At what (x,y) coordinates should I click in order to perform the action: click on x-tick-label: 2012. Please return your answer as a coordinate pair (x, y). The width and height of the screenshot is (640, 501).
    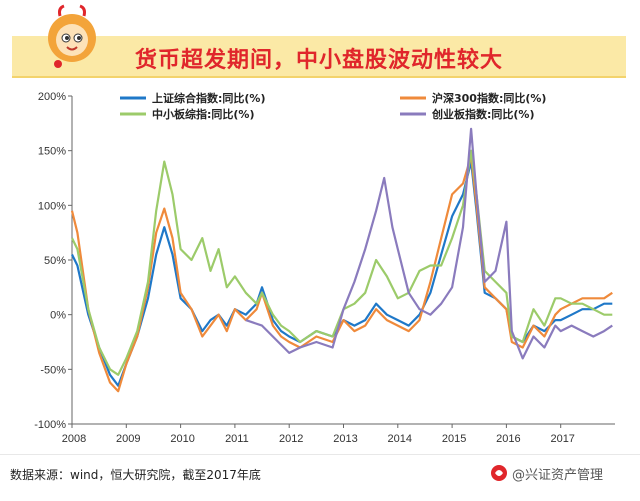
    Looking at the image, I should click on (291, 439).